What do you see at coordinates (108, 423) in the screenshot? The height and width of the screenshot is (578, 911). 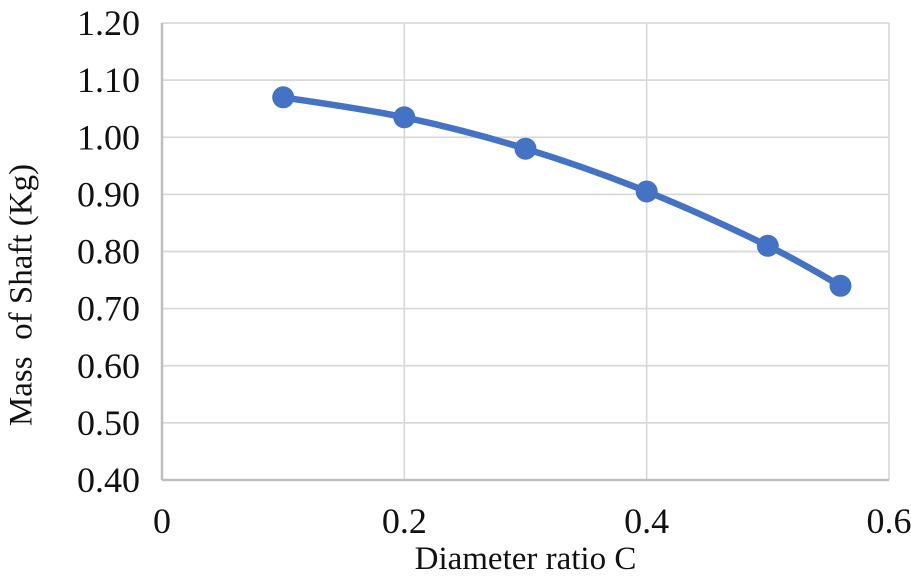 I see `y-tick-label: 0.50` at bounding box center [108, 423].